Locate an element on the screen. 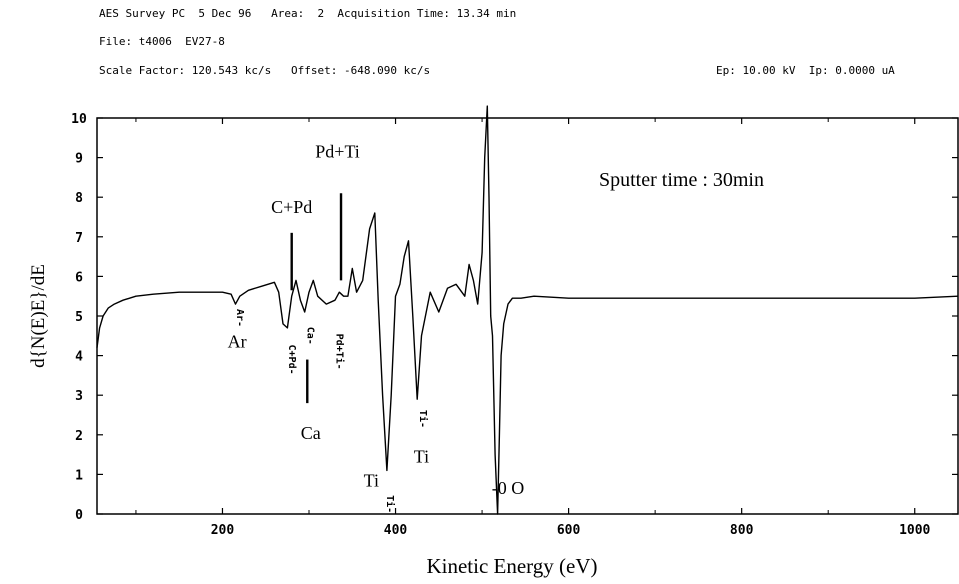 The width and height of the screenshot is (959, 584). y-tick-label: 6 is located at coordinates (79, 277).